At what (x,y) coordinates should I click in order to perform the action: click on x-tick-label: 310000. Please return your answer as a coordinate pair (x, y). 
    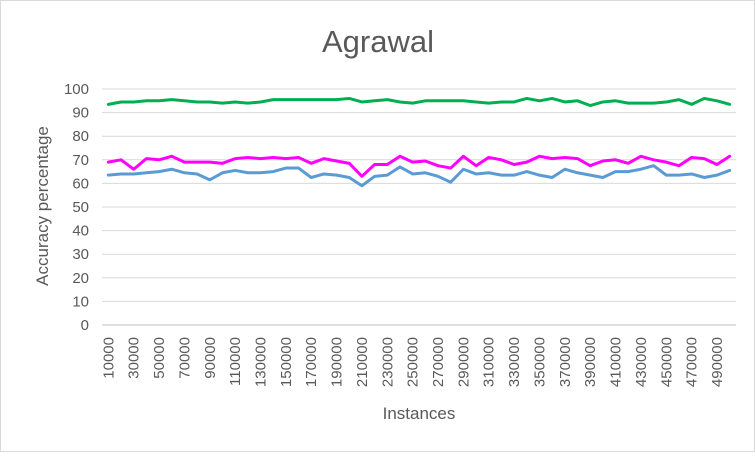
    Looking at the image, I should click on (489, 362).